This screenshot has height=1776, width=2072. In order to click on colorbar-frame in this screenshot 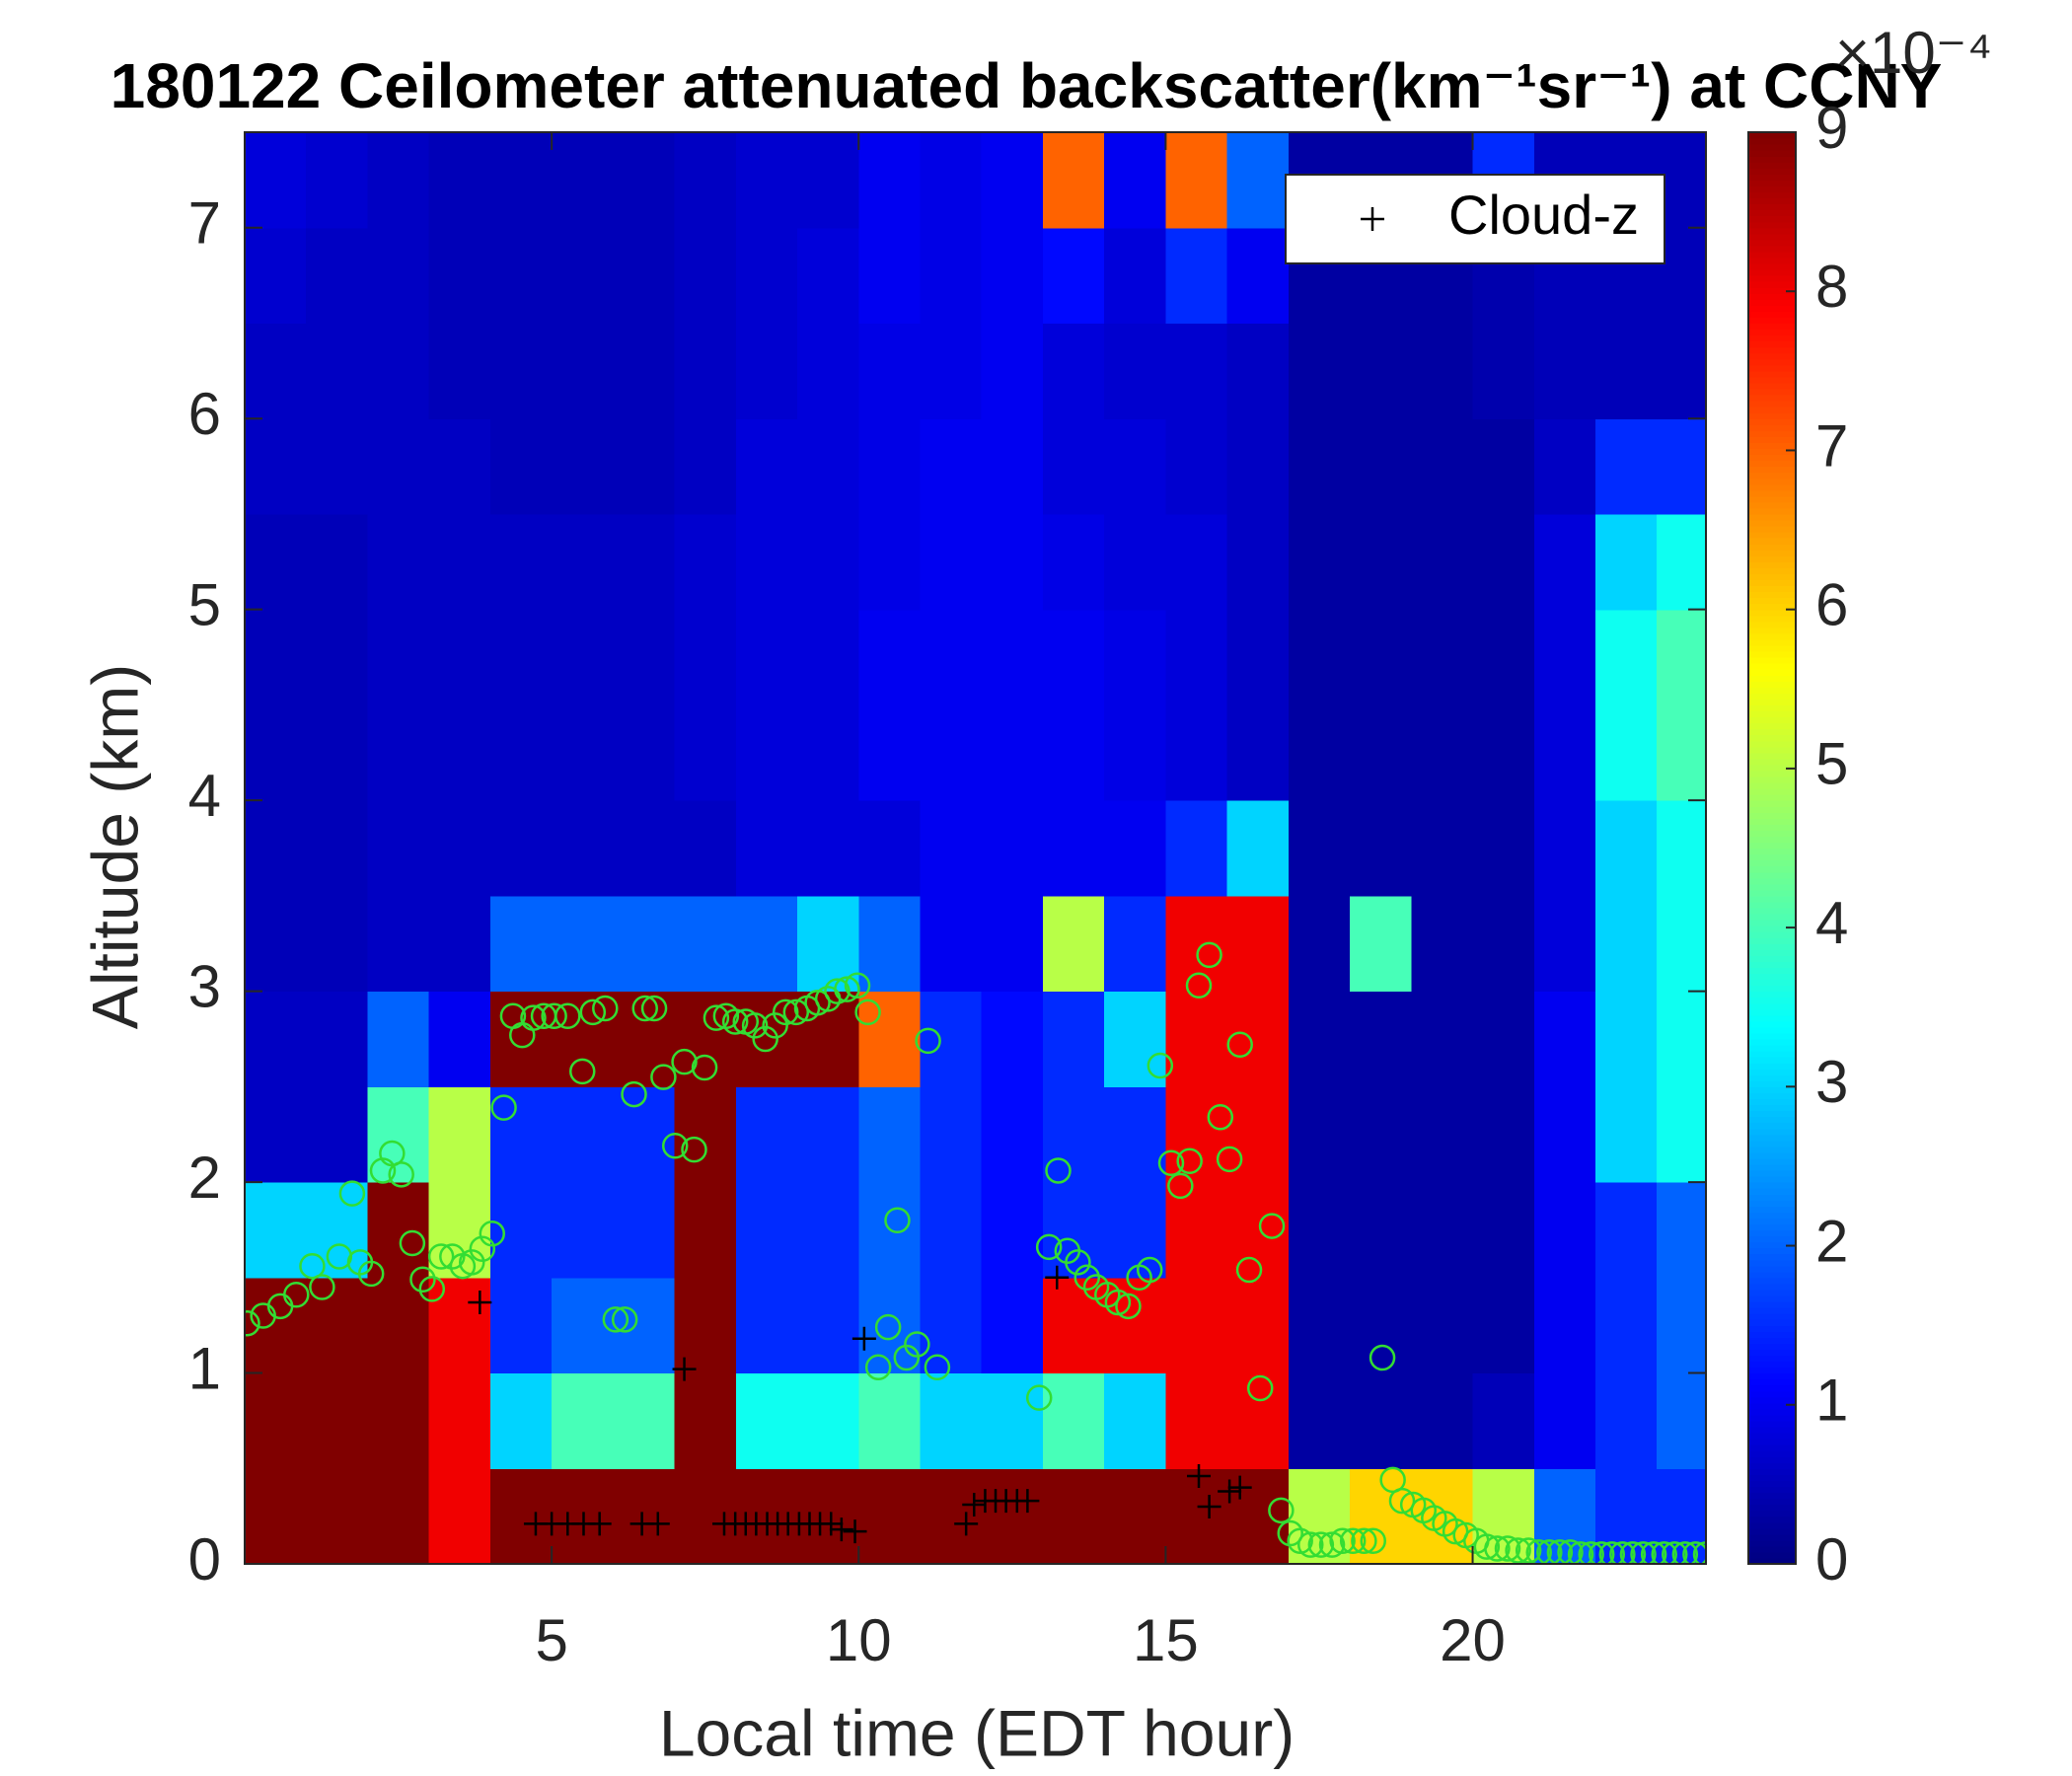, I will do `click(1772, 848)`.